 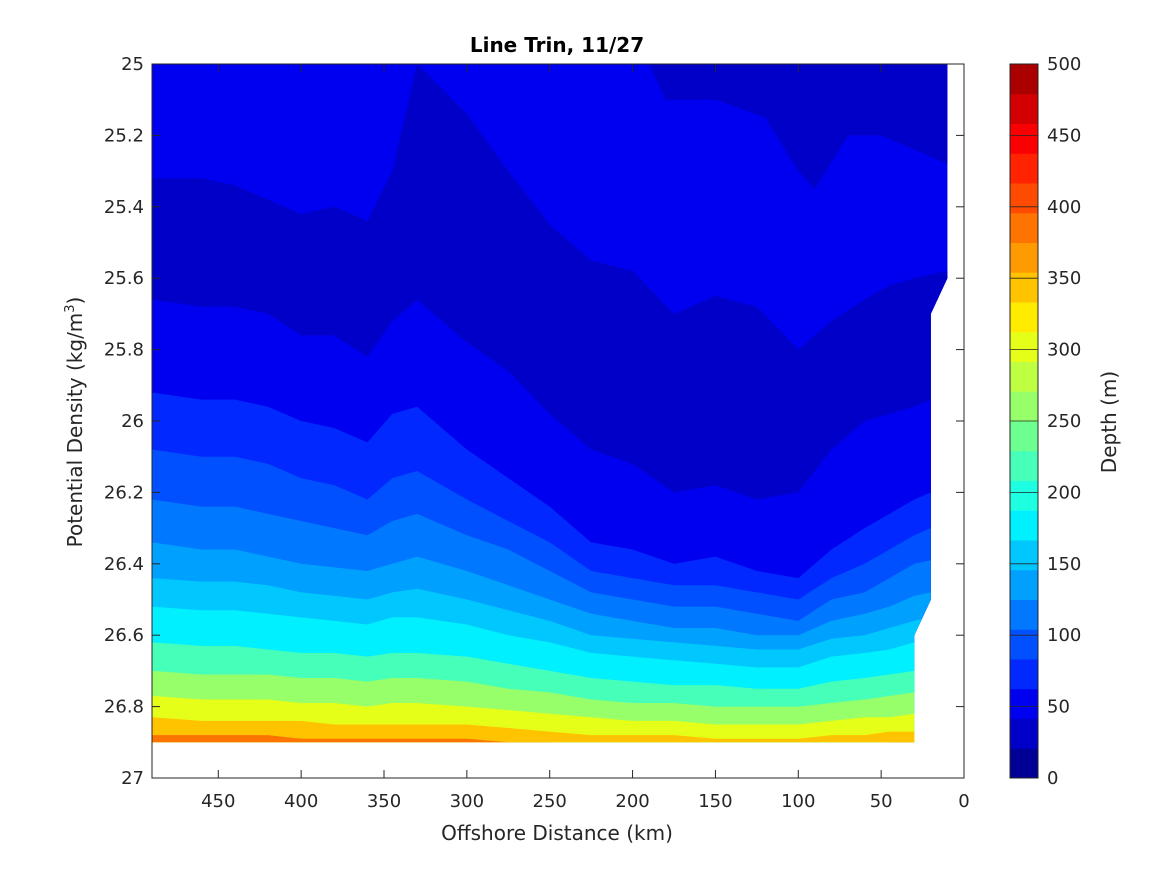 What do you see at coordinates (1064, 421) in the screenshot?
I see `colorbar-tick-label: 250` at bounding box center [1064, 421].